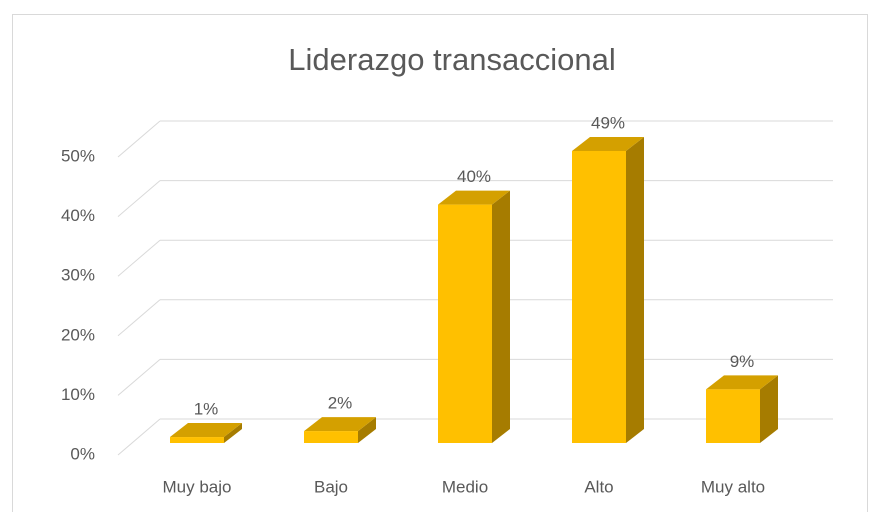  Describe the element at coordinates (451, 59) in the screenshot. I see `chart-title: Liderazgo transaccional` at that location.